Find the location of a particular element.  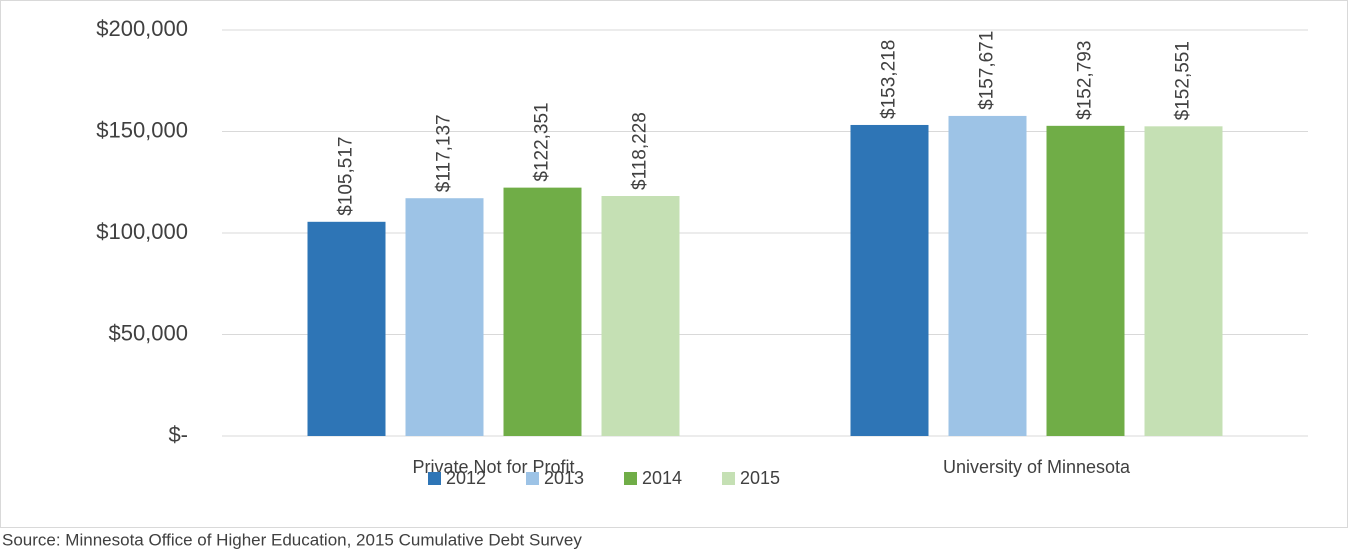

value-label: $118,228 is located at coordinates (640, 151).